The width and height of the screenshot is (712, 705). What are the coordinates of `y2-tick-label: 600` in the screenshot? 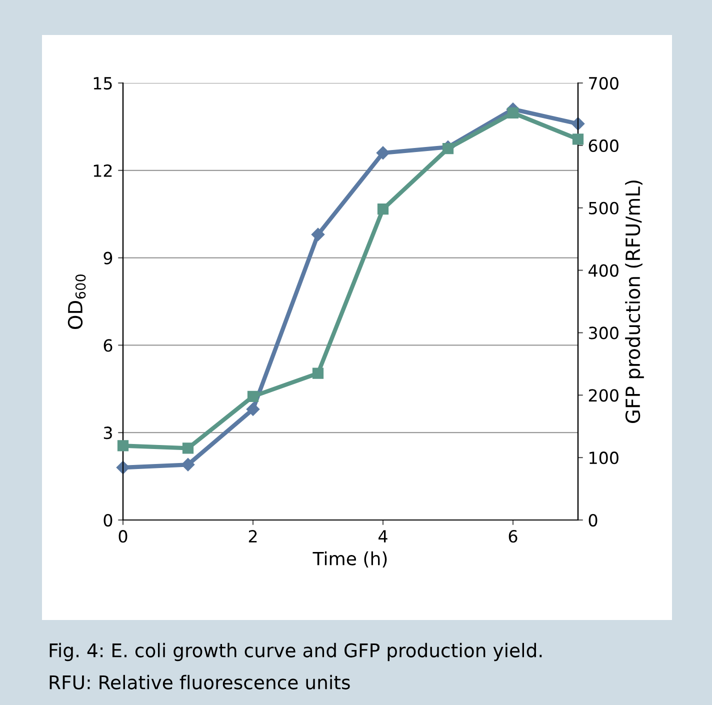 It's located at (603, 145).